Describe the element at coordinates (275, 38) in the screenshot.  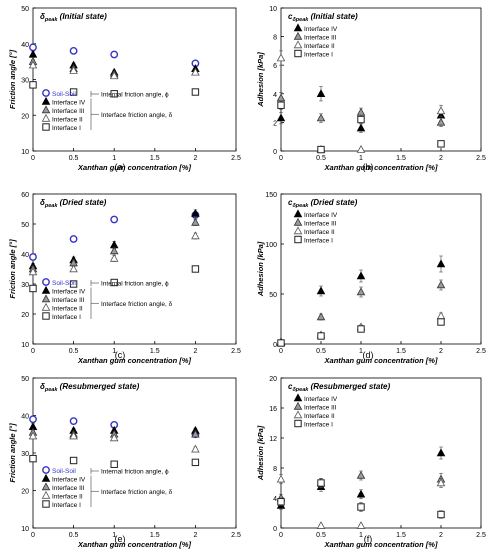
I see `panel-b-ytick-label: 8` at that location.